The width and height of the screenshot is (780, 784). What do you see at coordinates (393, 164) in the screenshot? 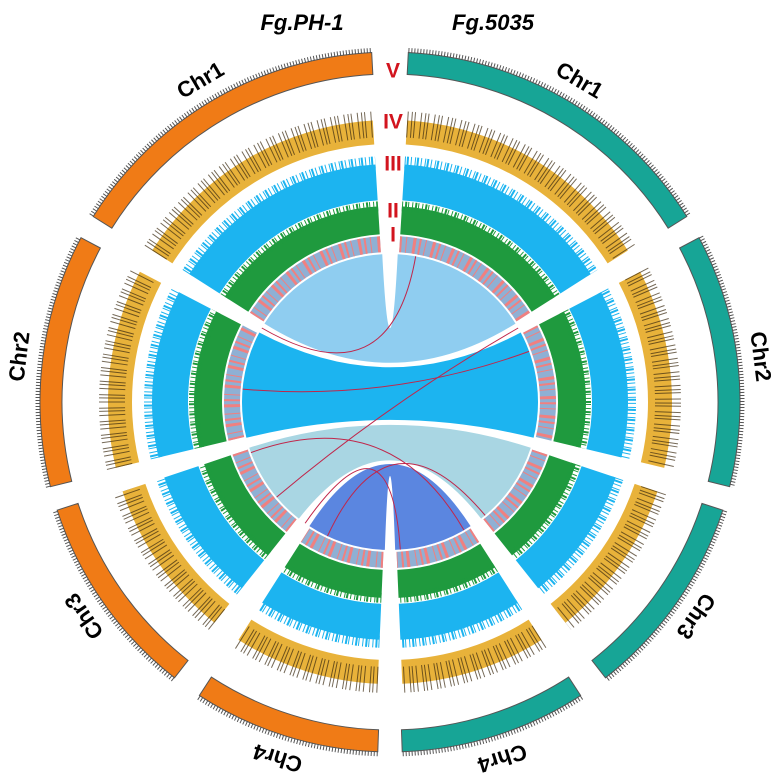
I see `ring-label: III` at bounding box center [393, 164].